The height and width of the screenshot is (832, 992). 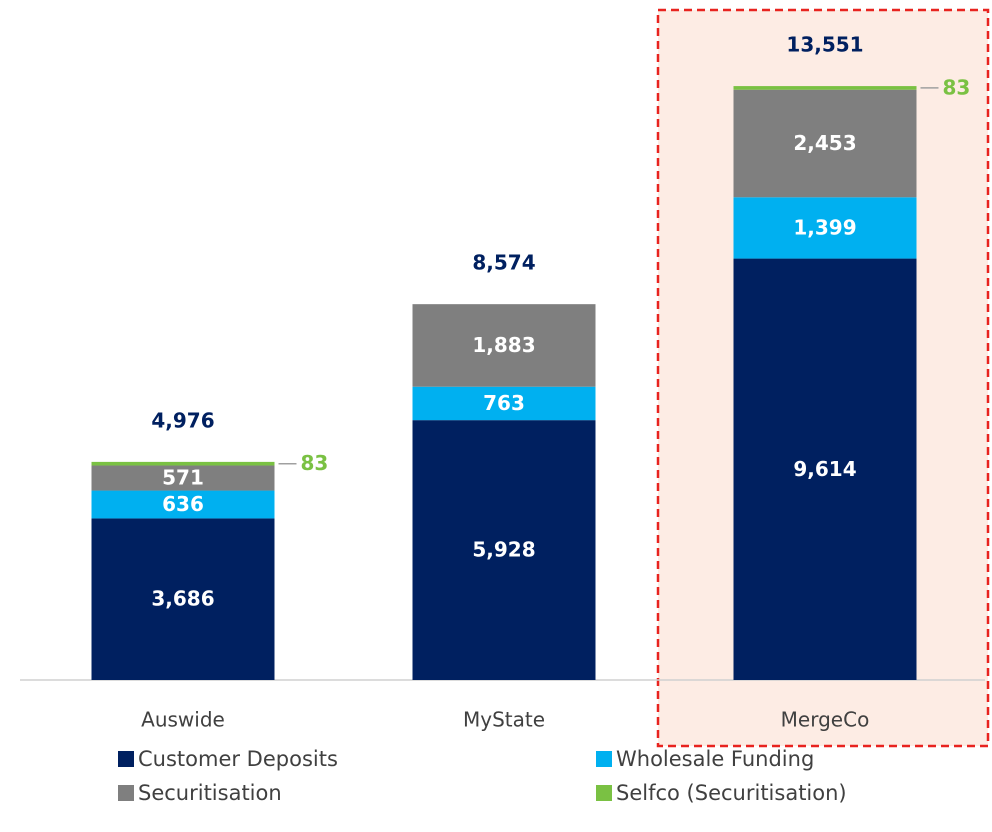 I want to click on segment-label: 9,614, so click(x=824, y=469).